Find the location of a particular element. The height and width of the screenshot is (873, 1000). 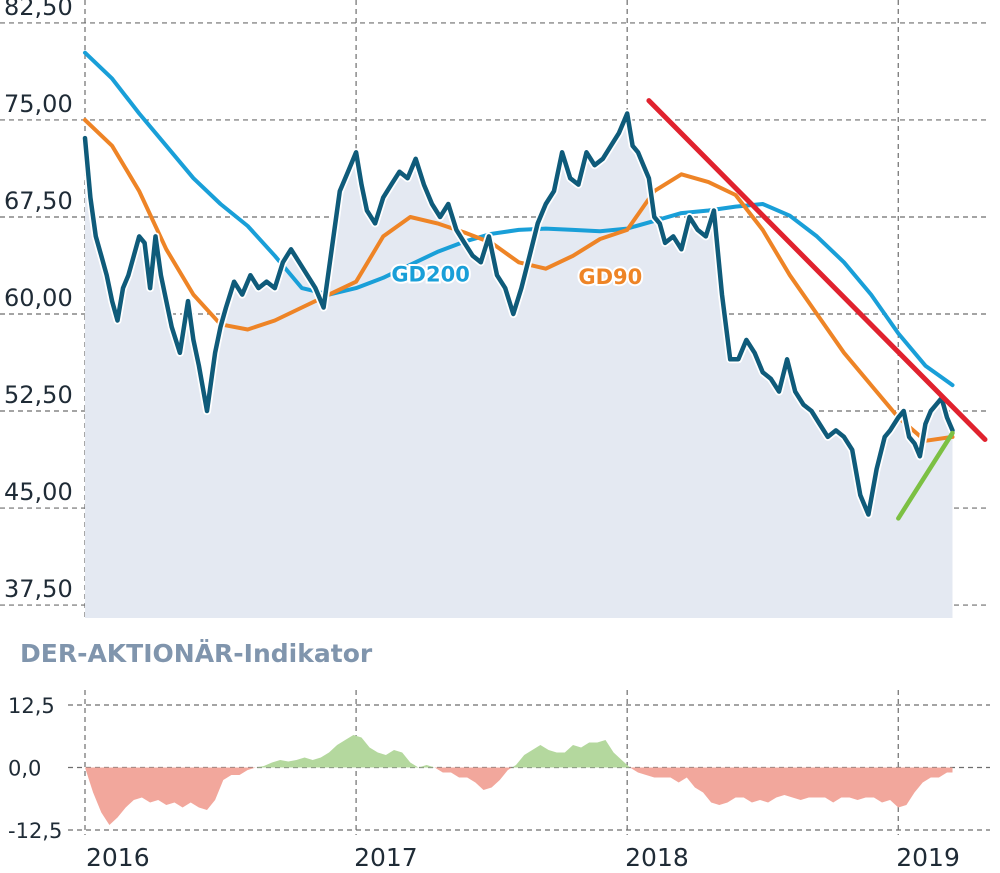

y-tick-label: 60,00 is located at coordinates (38, 298).